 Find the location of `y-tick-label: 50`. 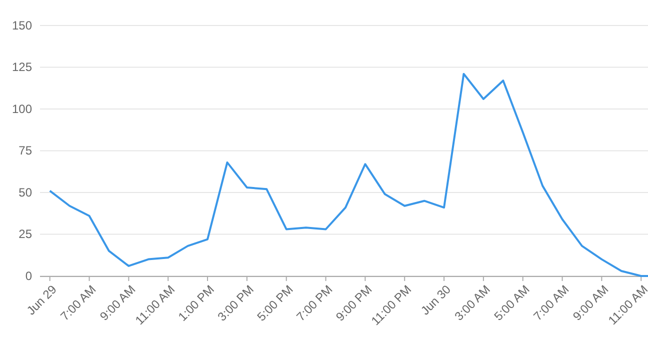

y-tick-label: 50 is located at coordinates (25, 192).